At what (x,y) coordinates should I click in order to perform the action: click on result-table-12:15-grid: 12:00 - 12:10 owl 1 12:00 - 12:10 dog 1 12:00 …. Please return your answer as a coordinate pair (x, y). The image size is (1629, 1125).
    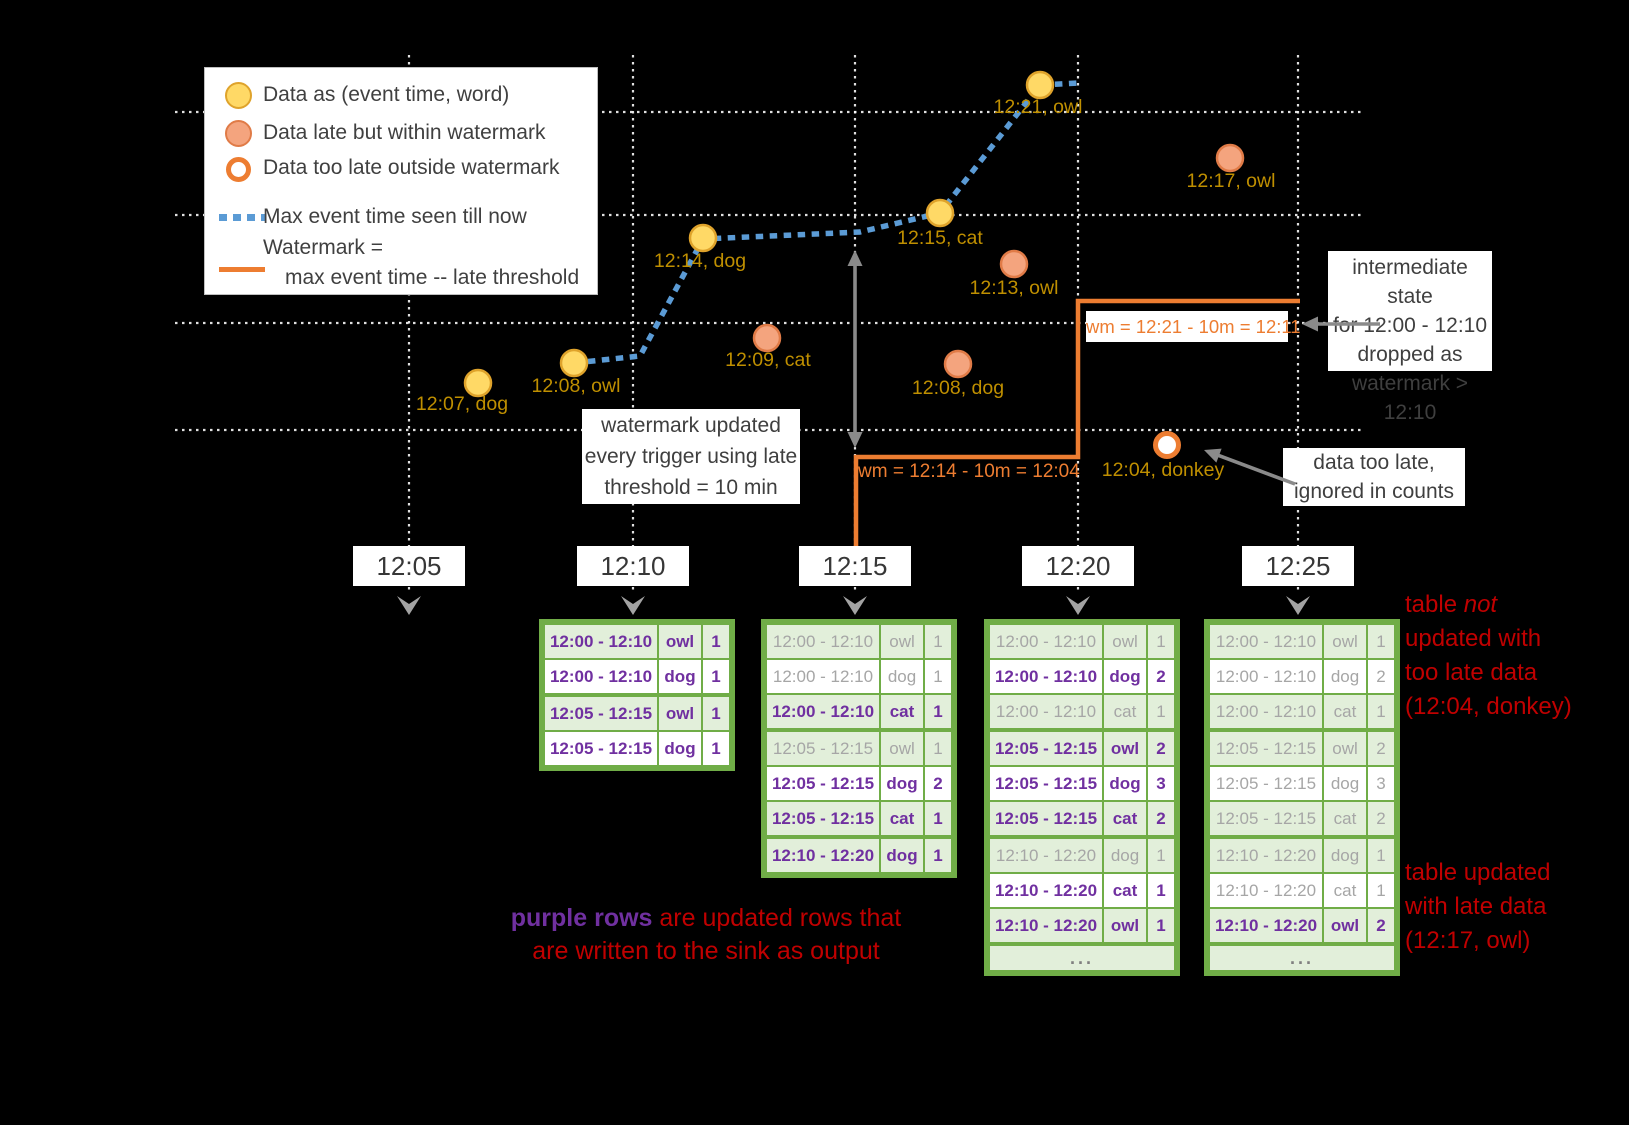
    Looking at the image, I should click on (859, 748).